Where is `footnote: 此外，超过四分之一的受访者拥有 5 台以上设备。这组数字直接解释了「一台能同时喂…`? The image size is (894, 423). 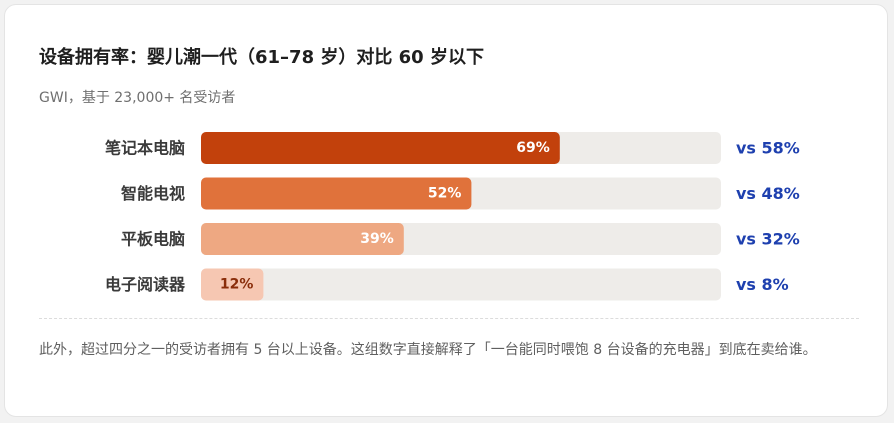 footnote: 此外，超过四分之一的受访者拥有 5 台以上设备。这组数字直接解释了「一台能同时喂… is located at coordinates (428, 350).